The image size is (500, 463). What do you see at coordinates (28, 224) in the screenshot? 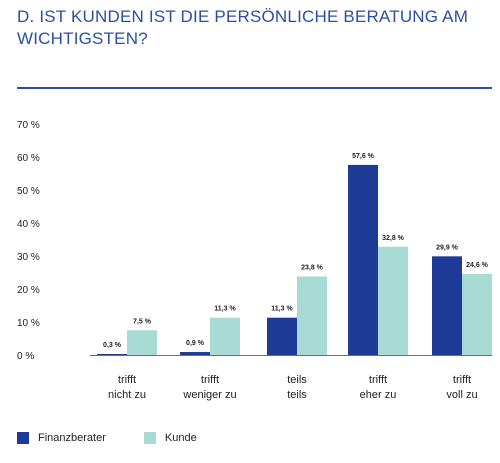
I see `y-tick-label: 40 %` at bounding box center [28, 224].